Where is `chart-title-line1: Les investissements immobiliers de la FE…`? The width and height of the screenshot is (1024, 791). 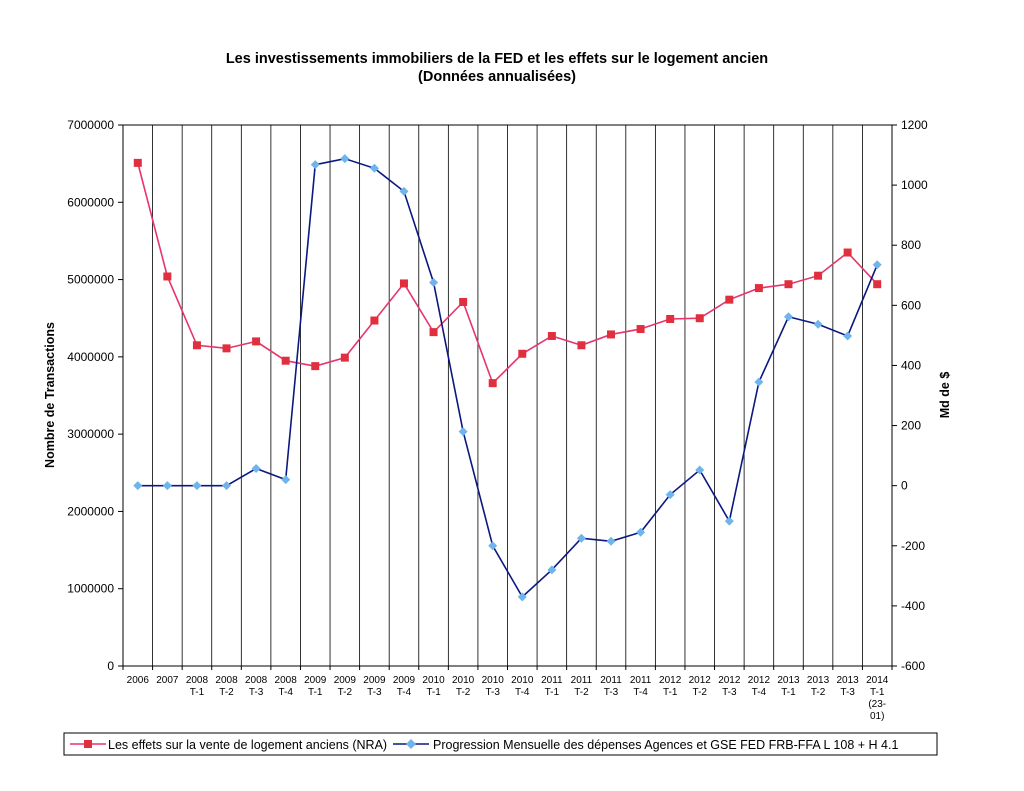
chart-title-line1: Les investissements immobiliers de la FE… is located at coordinates (497, 59).